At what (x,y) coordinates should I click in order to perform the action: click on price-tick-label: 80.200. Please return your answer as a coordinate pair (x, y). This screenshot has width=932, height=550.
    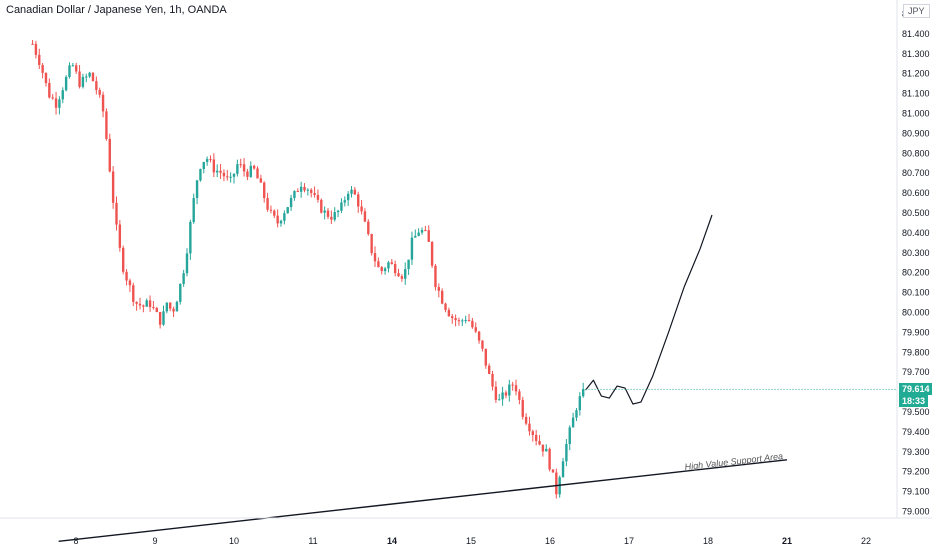
    Looking at the image, I should click on (916, 273).